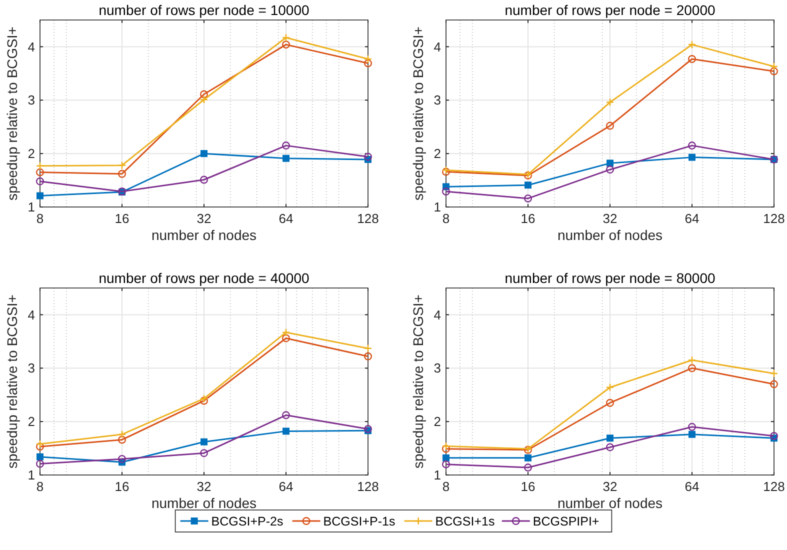 Image resolution: width=787 pixels, height=550 pixels. I want to click on chart-title: number of rows per node = 80000, so click(610, 278).